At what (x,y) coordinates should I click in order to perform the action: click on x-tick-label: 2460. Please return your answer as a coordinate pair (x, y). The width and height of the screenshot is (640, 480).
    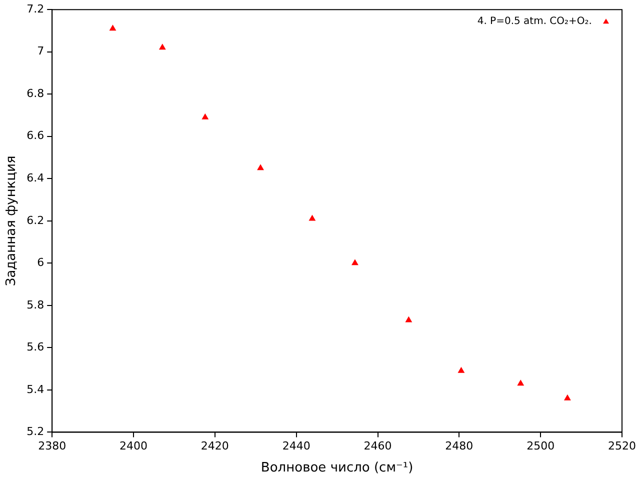
    Looking at the image, I should click on (378, 446).